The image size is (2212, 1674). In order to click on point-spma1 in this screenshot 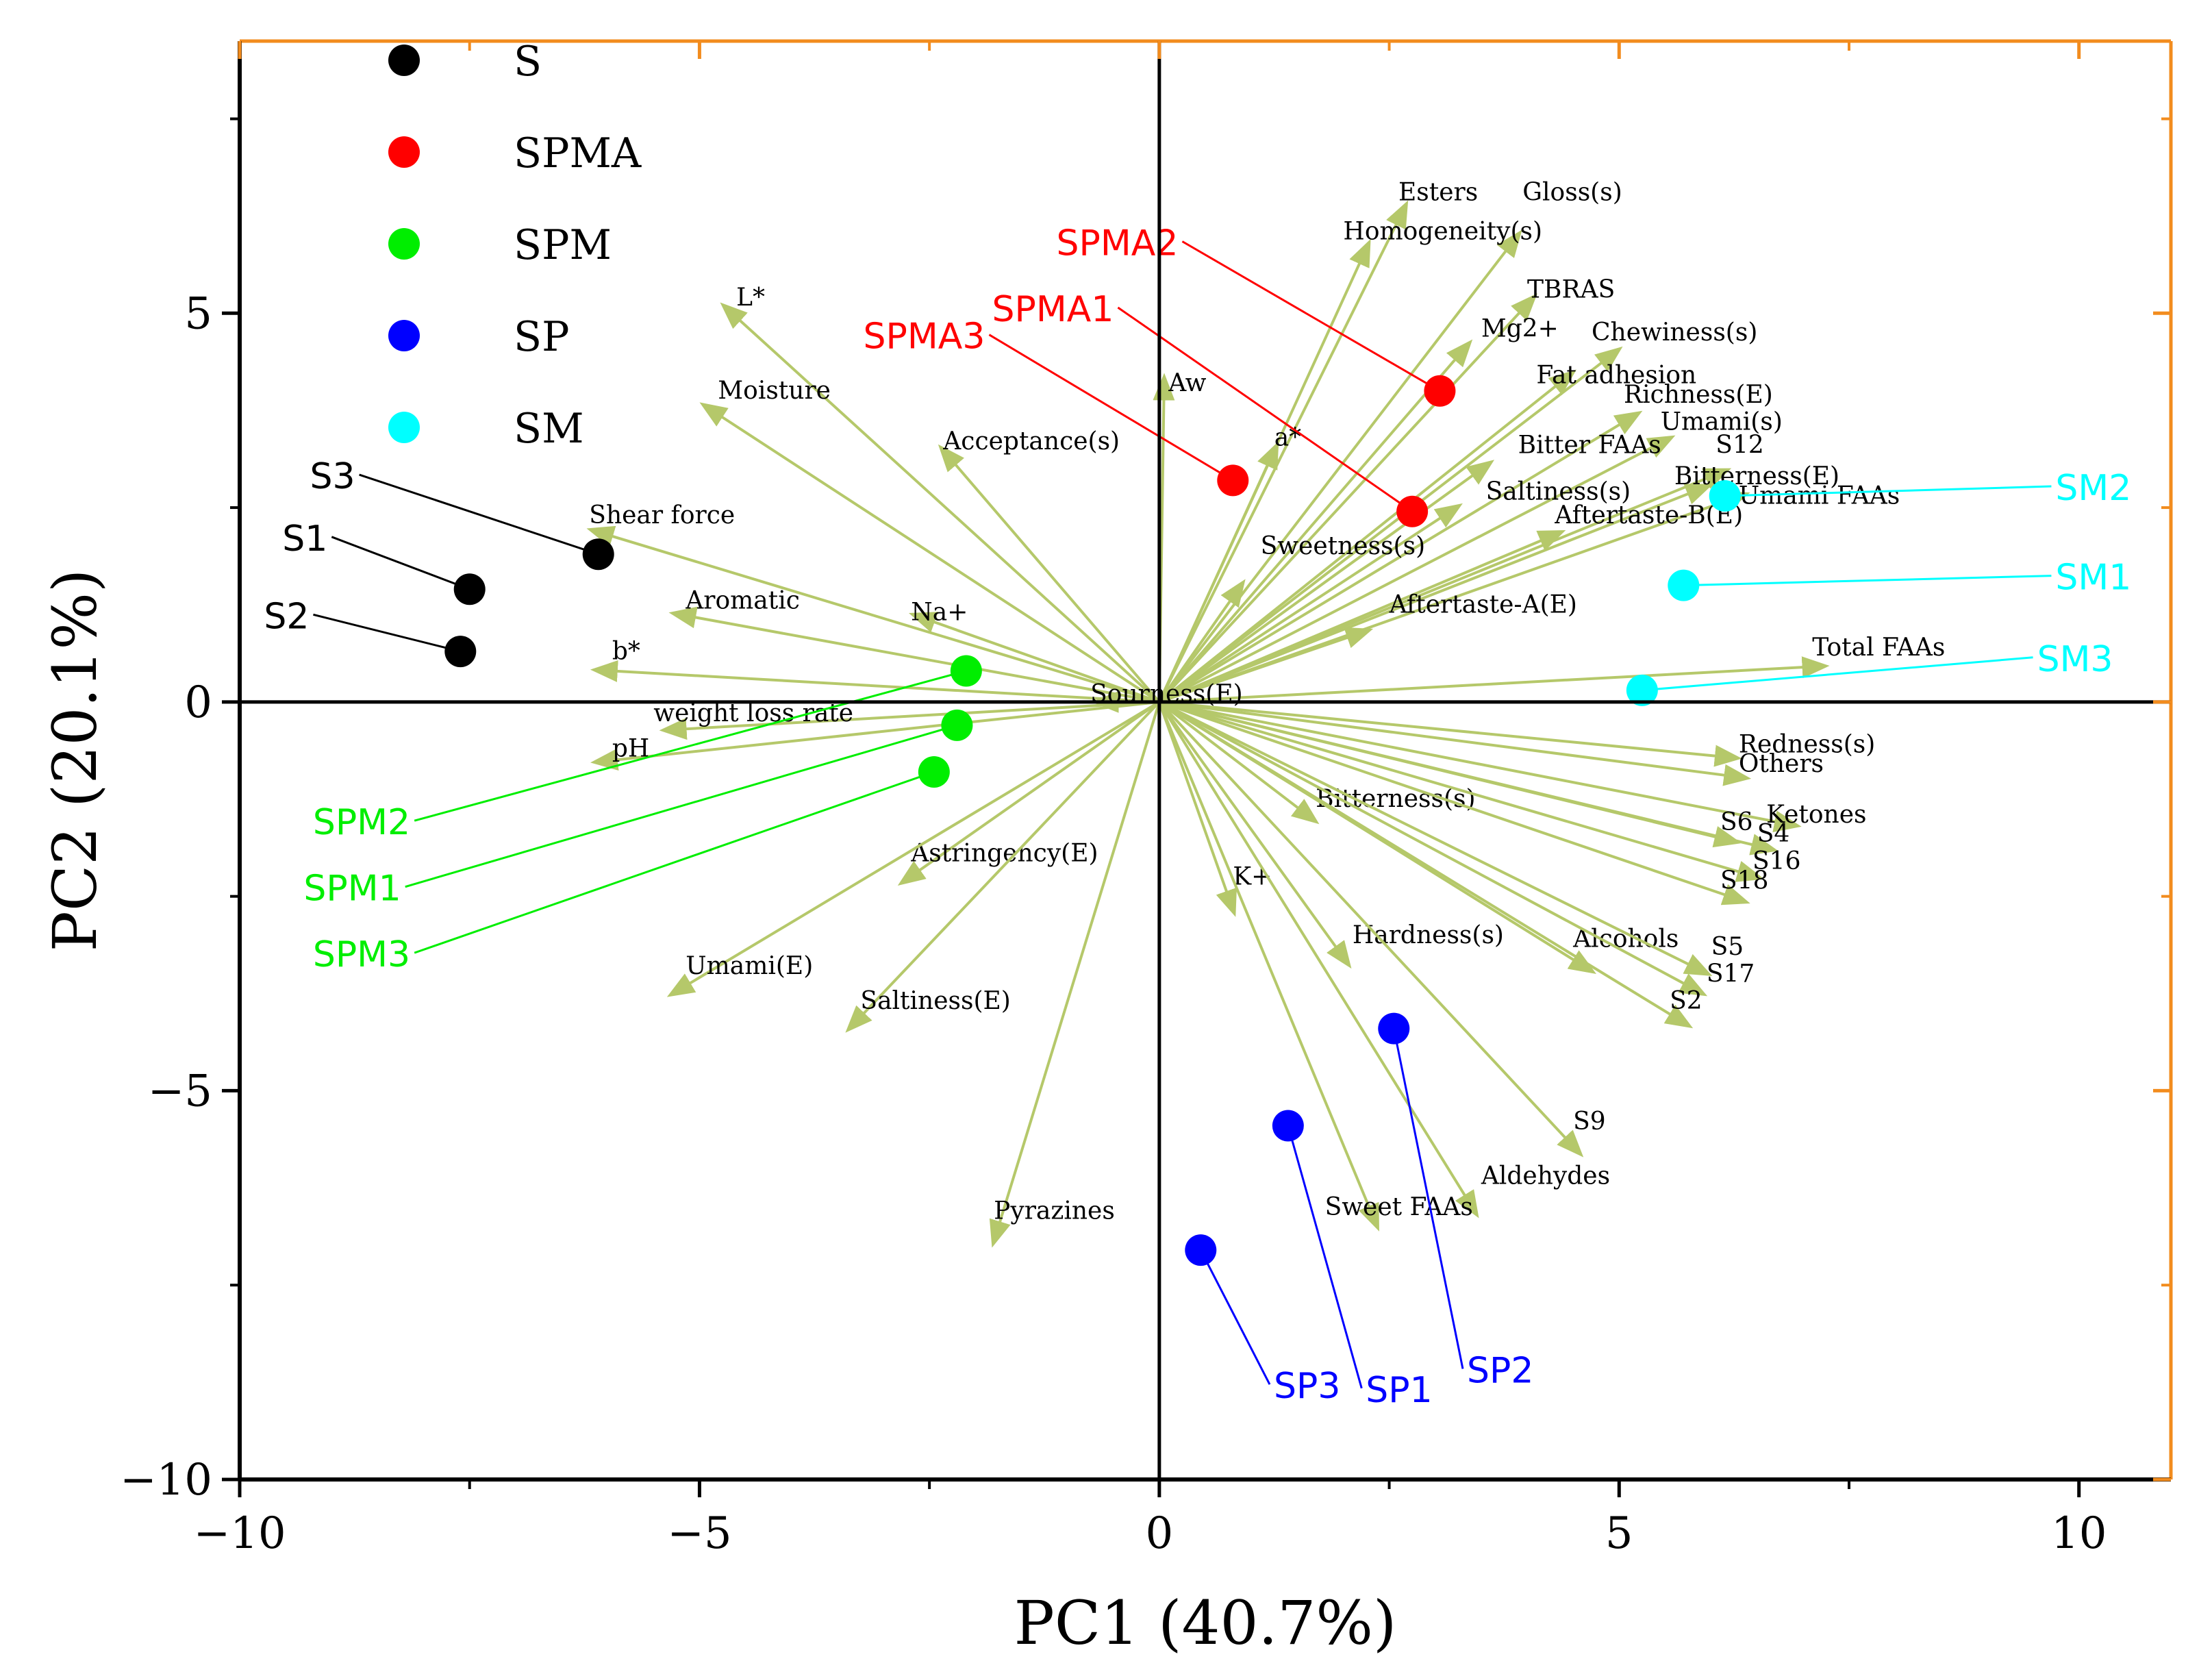, I will do `click(1412, 511)`.